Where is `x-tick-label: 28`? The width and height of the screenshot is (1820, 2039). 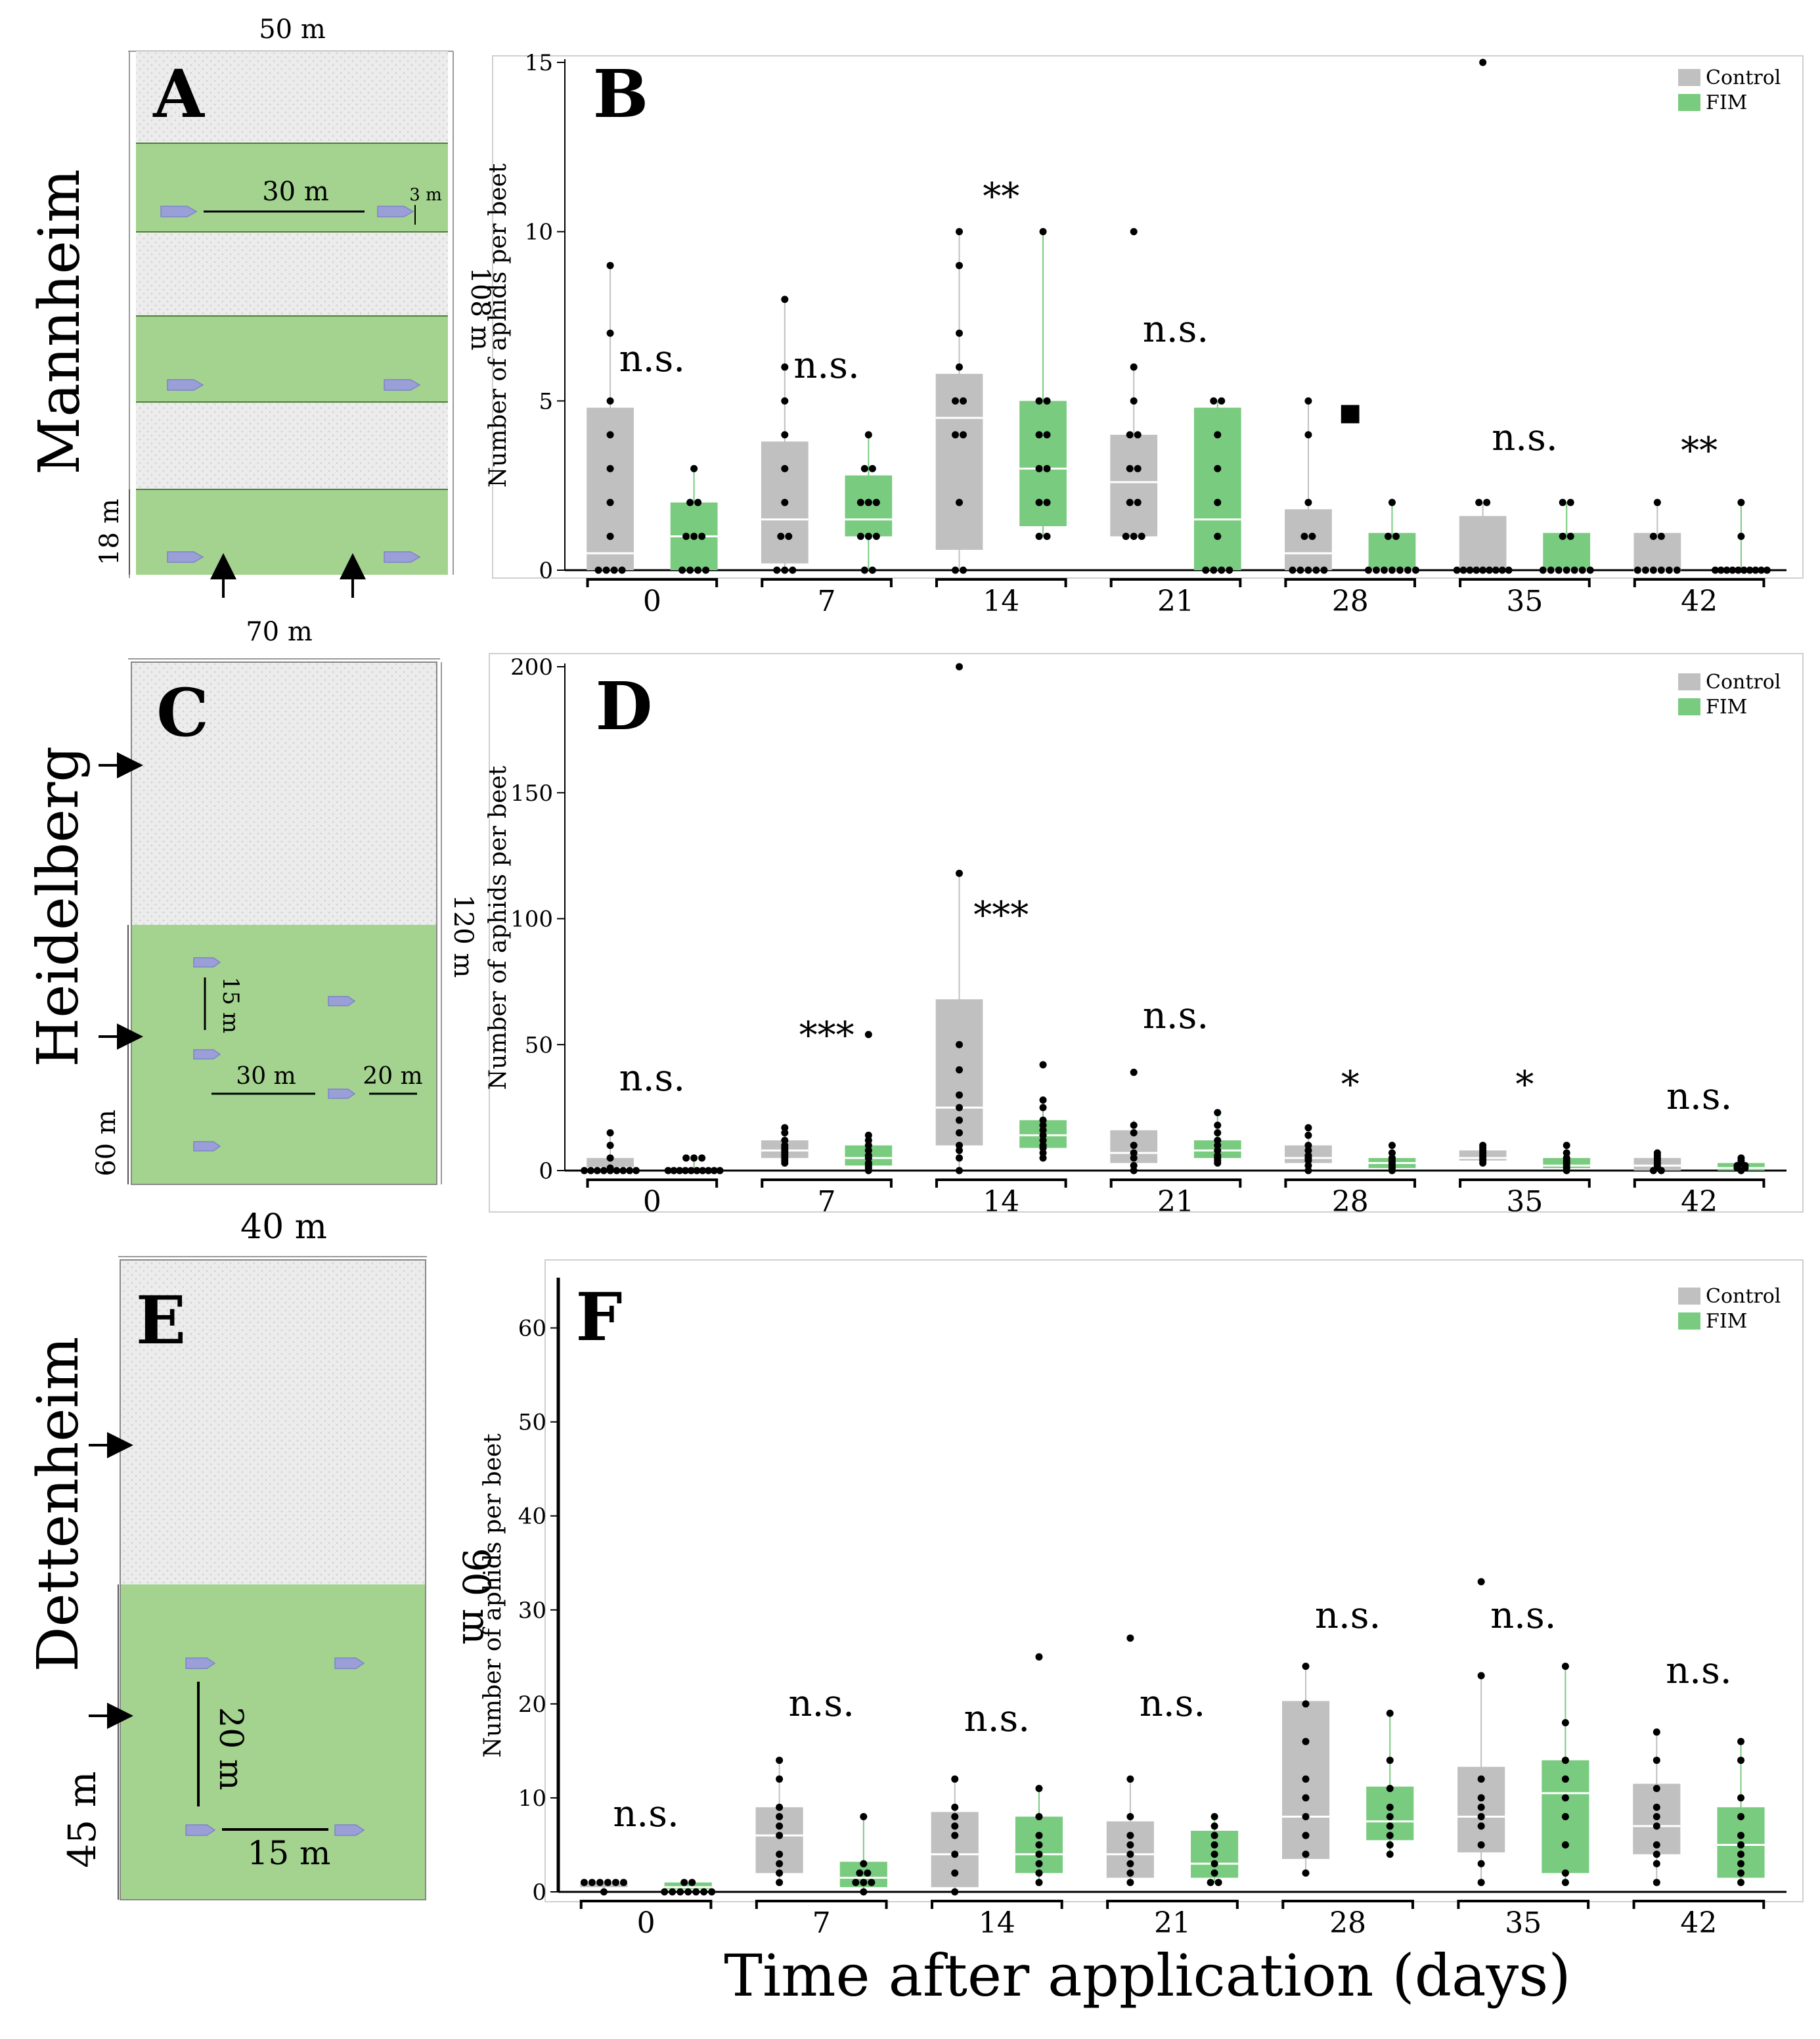
x-tick-label: 28 is located at coordinates (1350, 601).